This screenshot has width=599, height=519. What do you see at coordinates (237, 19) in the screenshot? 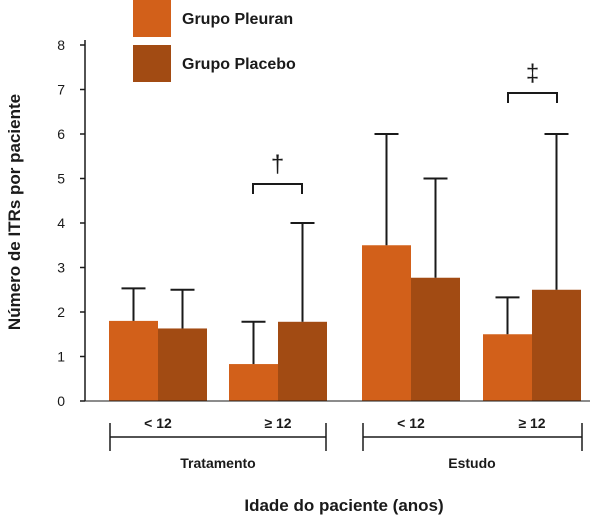
I see `legend-label: Grupo Pleuran` at bounding box center [237, 19].